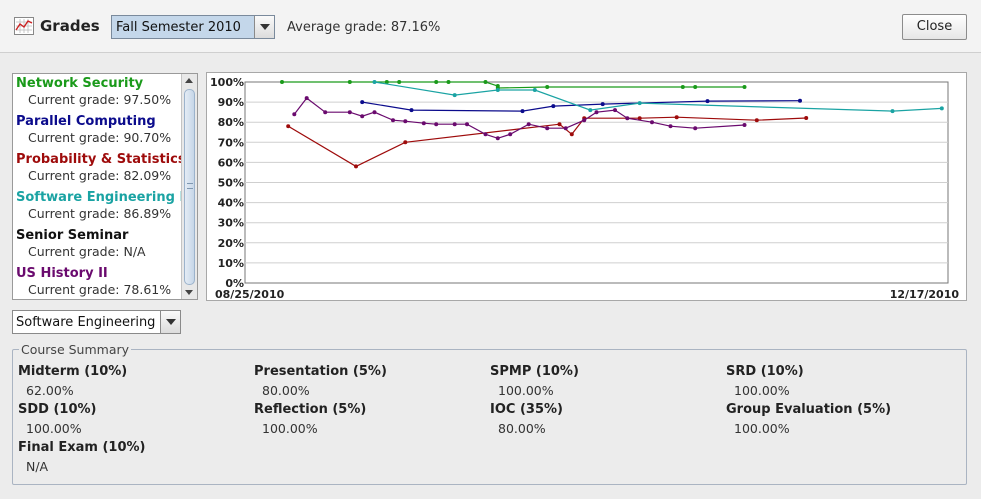  Describe the element at coordinates (925, 294) in the screenshot. I see `x-end-label: 12/17/2010` at that location.